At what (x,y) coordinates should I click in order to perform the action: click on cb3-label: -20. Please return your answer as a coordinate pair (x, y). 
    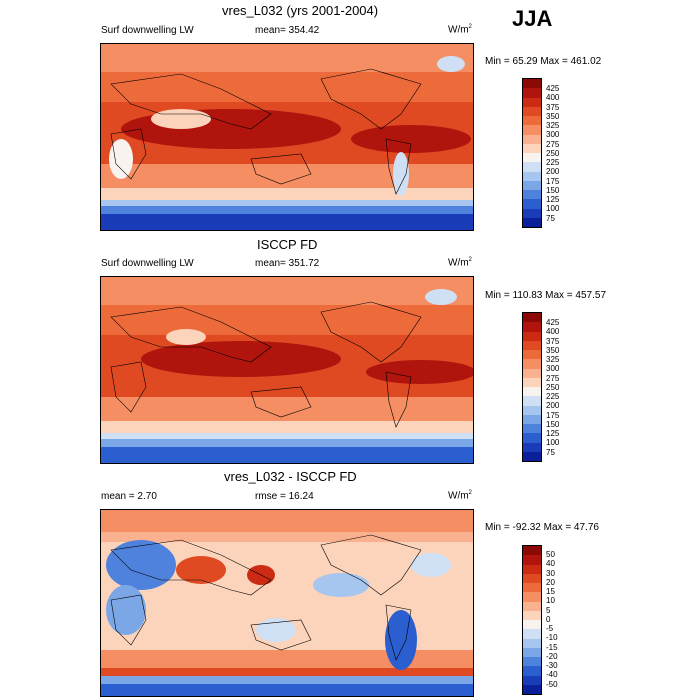
    Looking at the image, I should click on (552, 656).